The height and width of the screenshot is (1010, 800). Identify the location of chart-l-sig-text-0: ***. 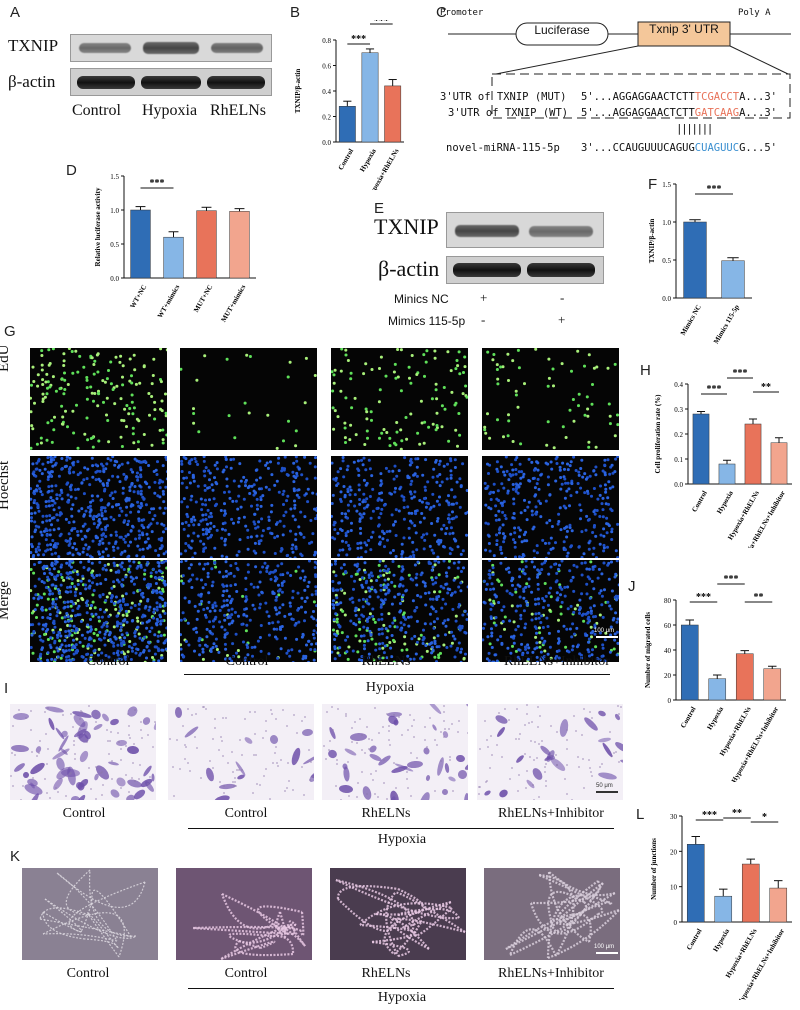
(709, 815).